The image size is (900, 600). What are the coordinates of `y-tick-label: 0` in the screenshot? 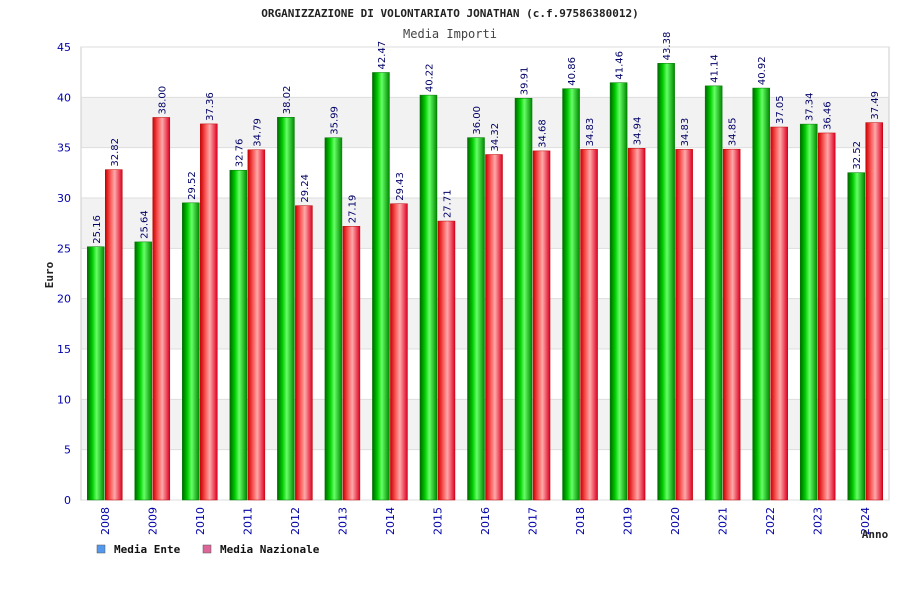 It's located at (67, 500).